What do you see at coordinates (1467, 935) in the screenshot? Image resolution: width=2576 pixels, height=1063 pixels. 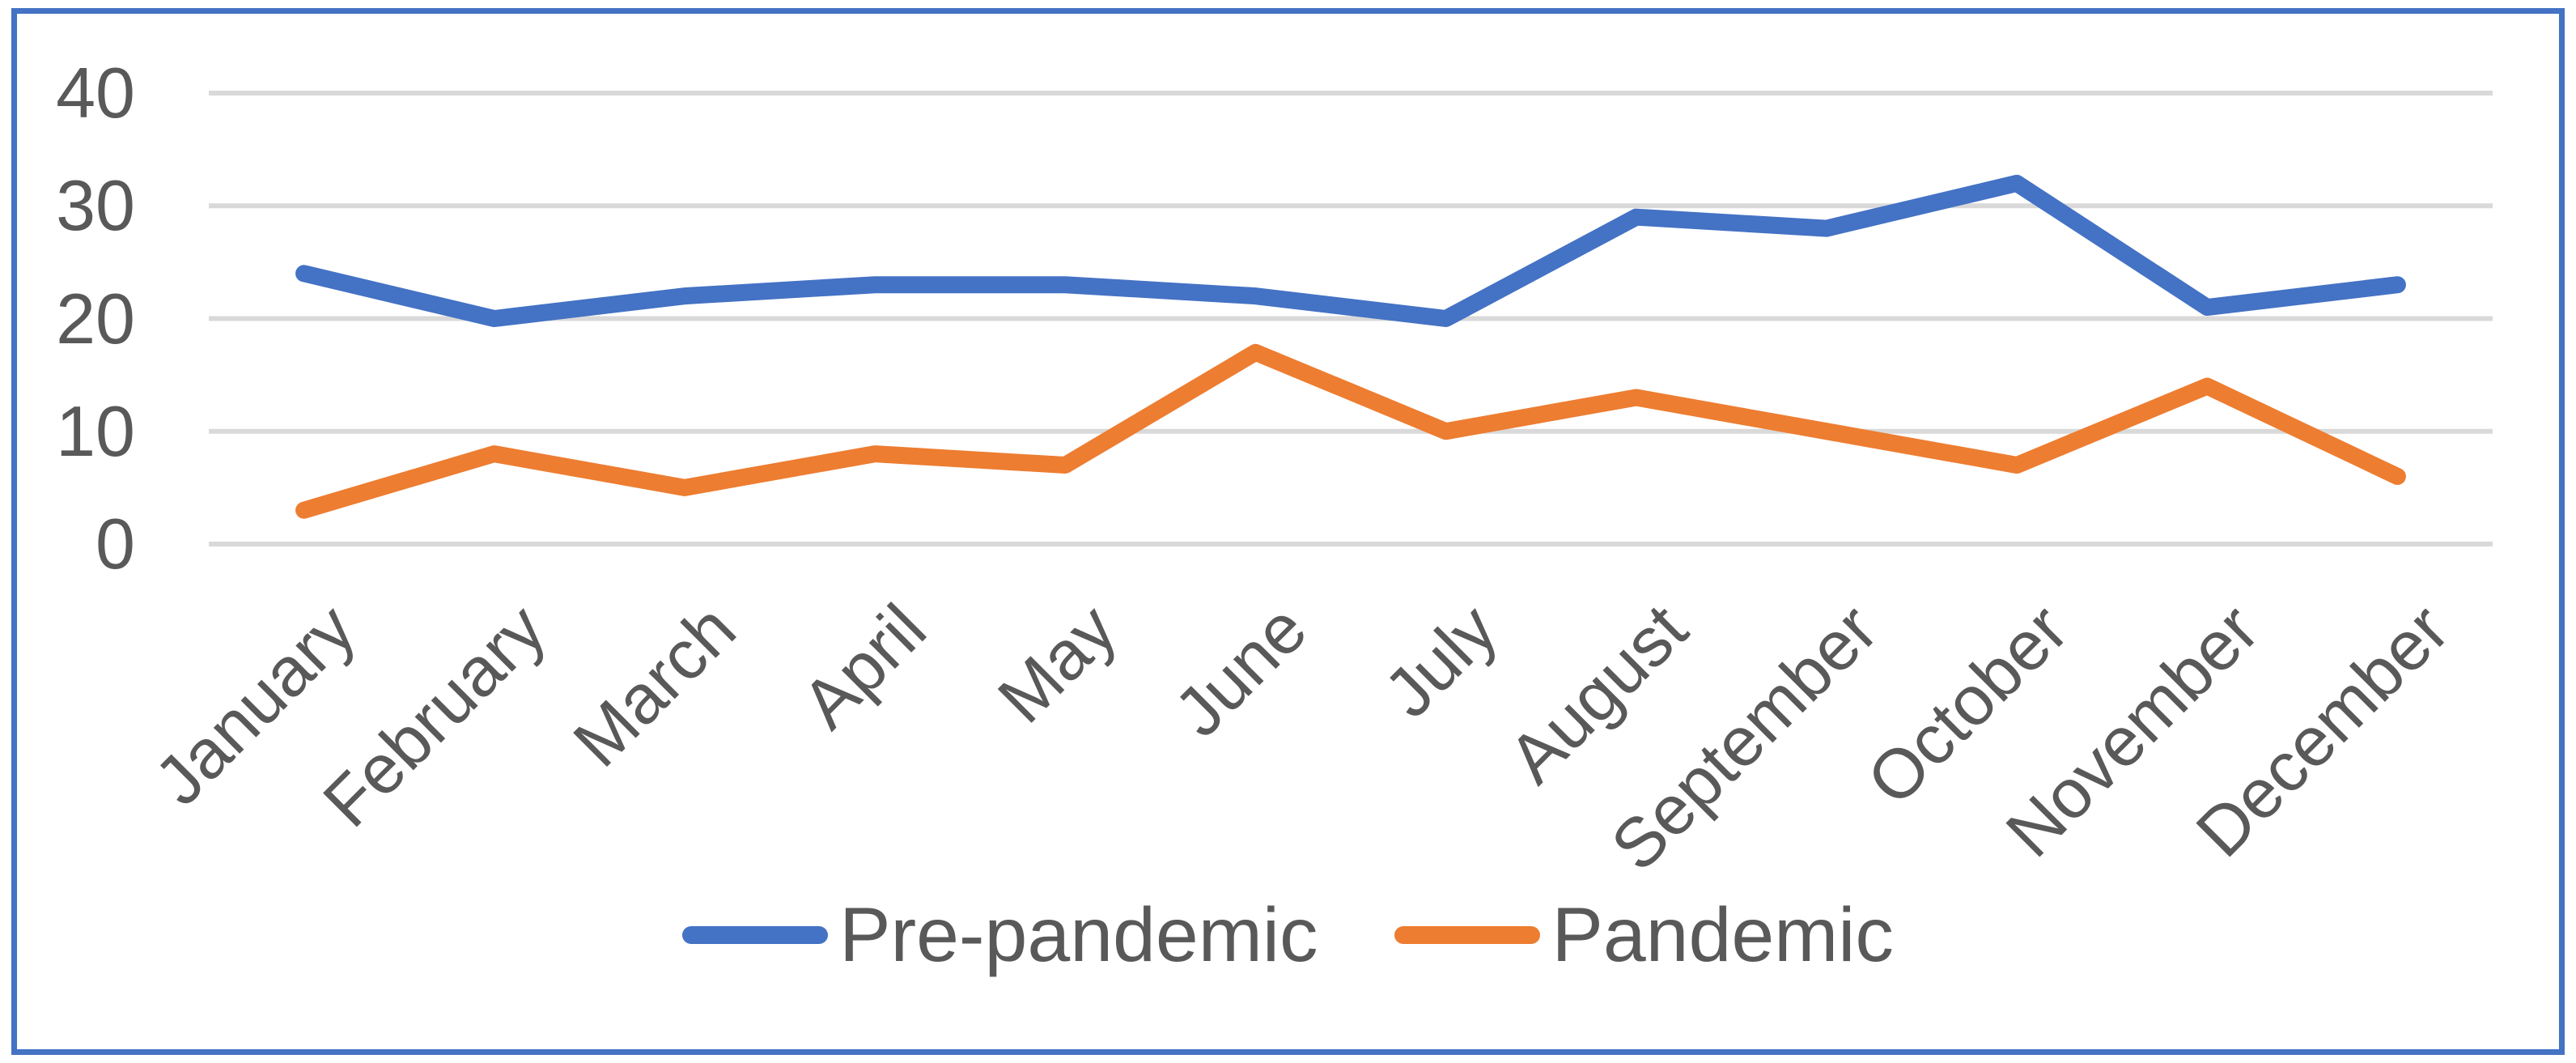 I see `legend-swatch-pandemic-icon` at bounding box center [1467, 935].